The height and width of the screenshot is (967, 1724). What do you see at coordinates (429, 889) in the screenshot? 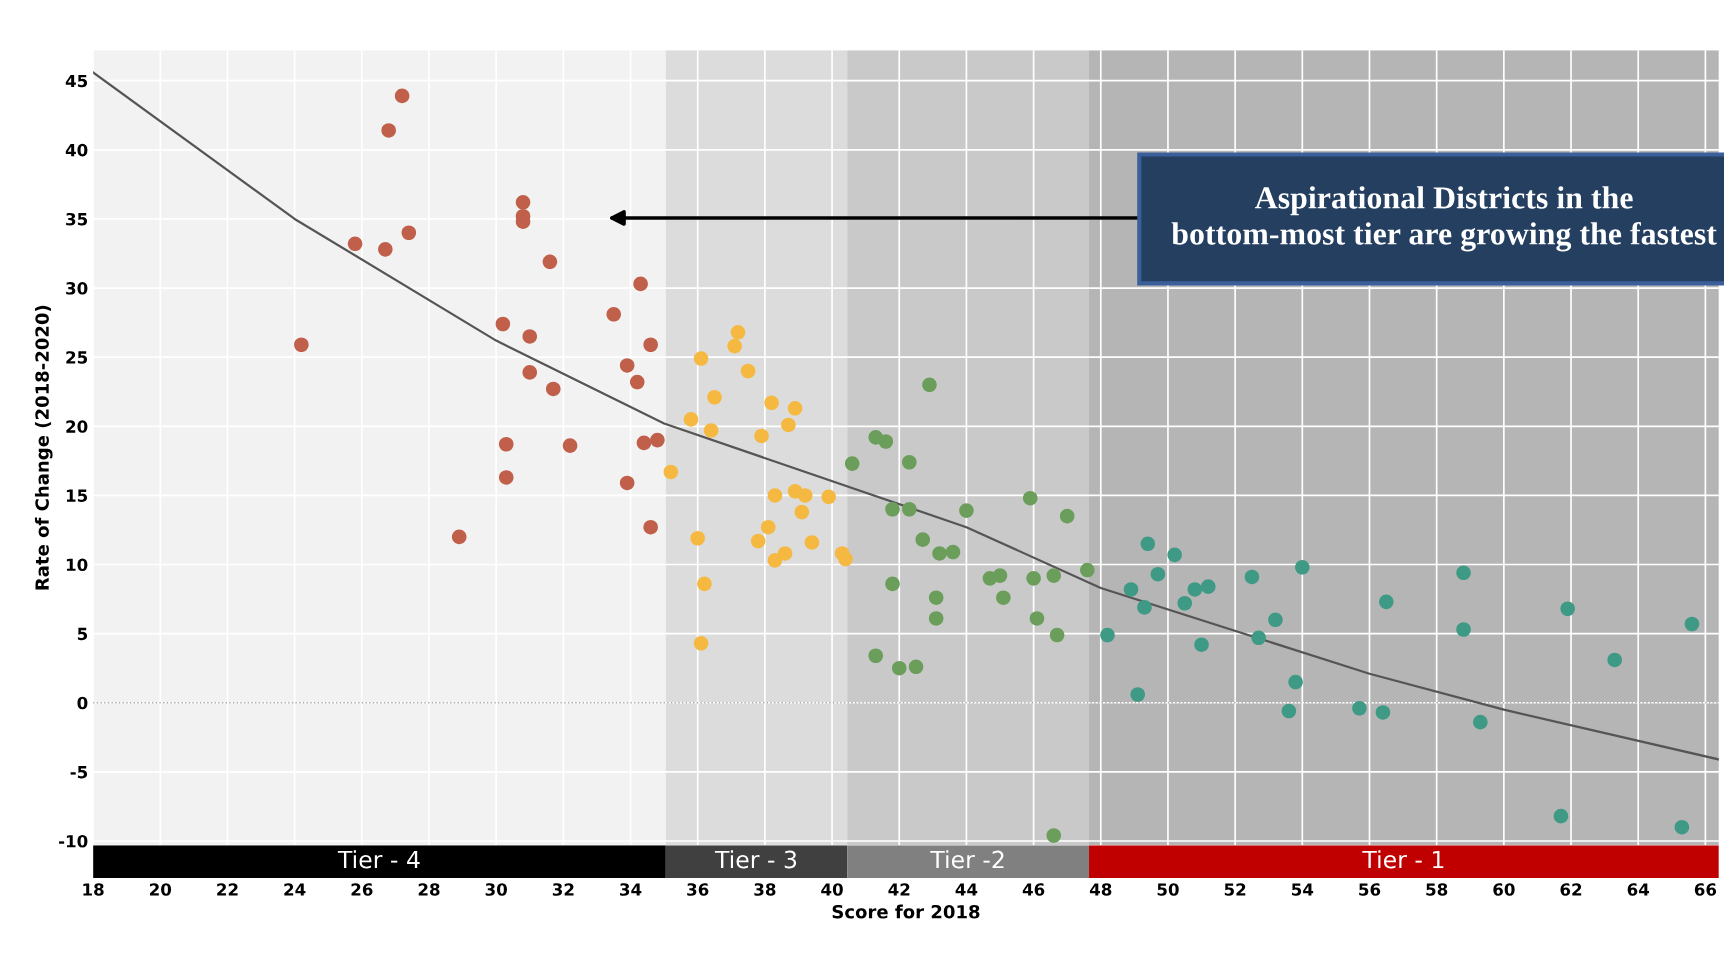
I see `x-tick-label: 28` at bounding box center [429, 889].